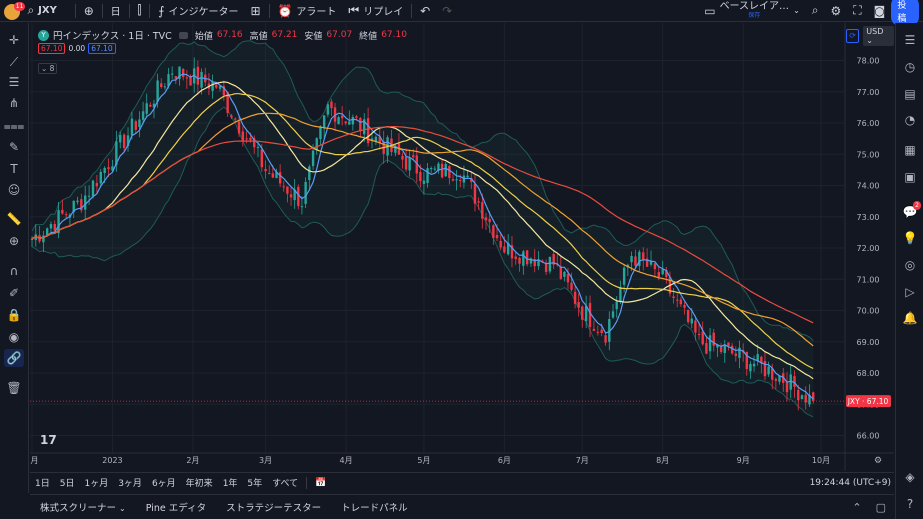  Describe the element at coordinates (910, 504) in the screenshot. I see `help-icon: ?` at that location.